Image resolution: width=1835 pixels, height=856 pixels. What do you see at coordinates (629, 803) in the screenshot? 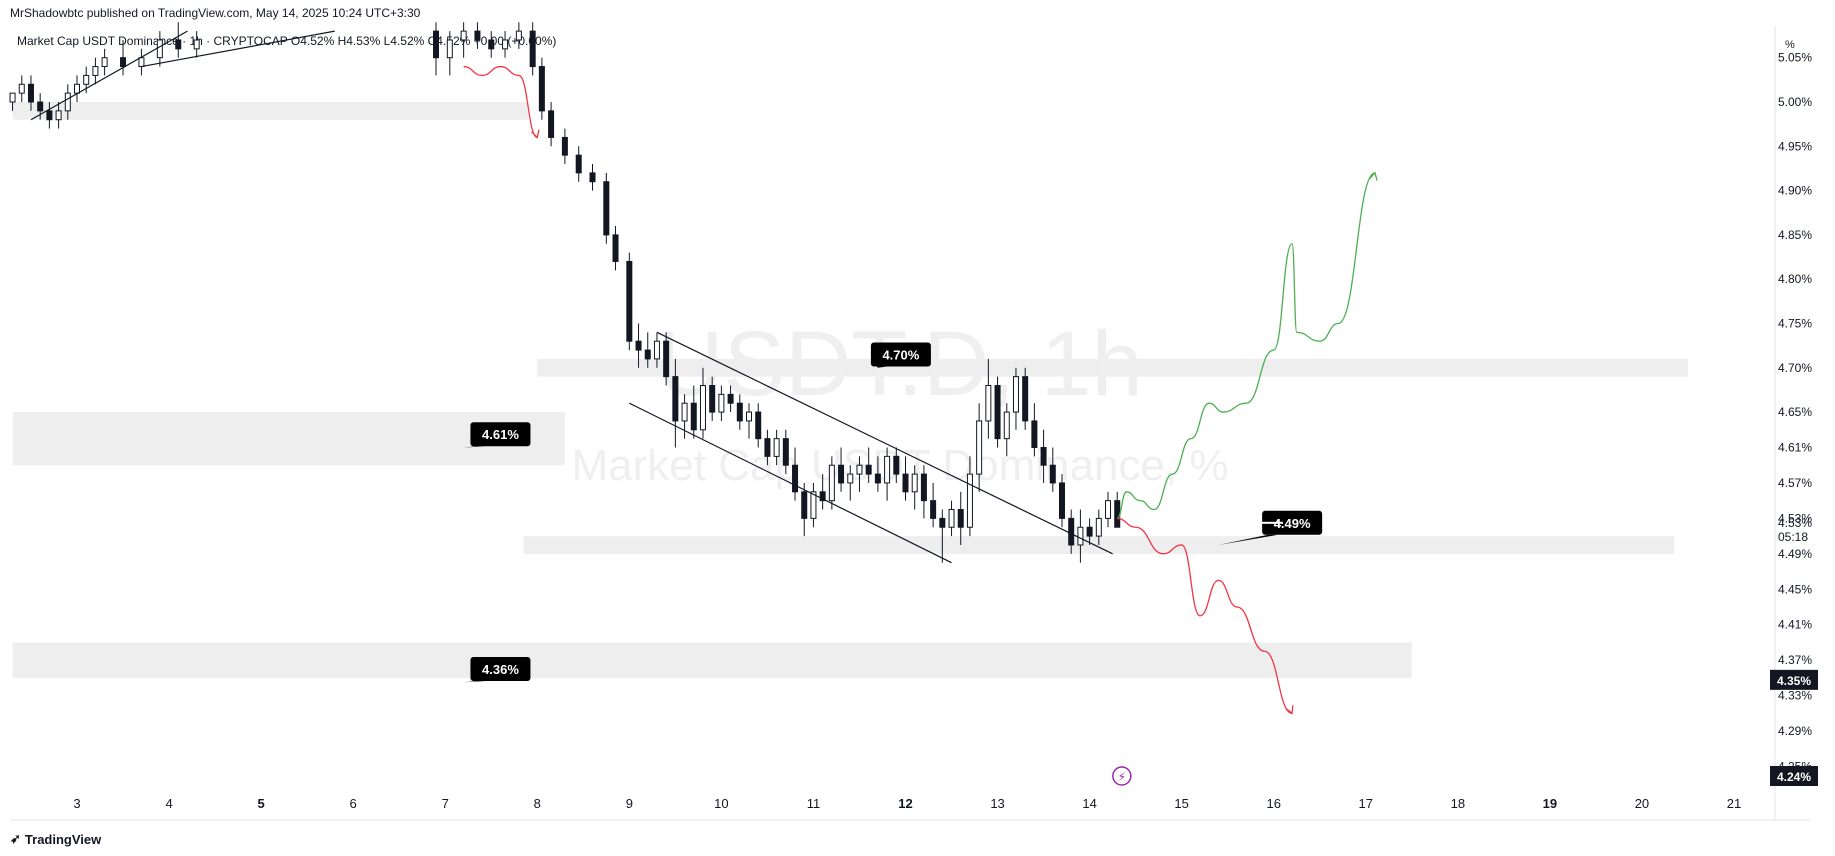
I see `x-tick-label: 9` at bounding box center [629, 803].